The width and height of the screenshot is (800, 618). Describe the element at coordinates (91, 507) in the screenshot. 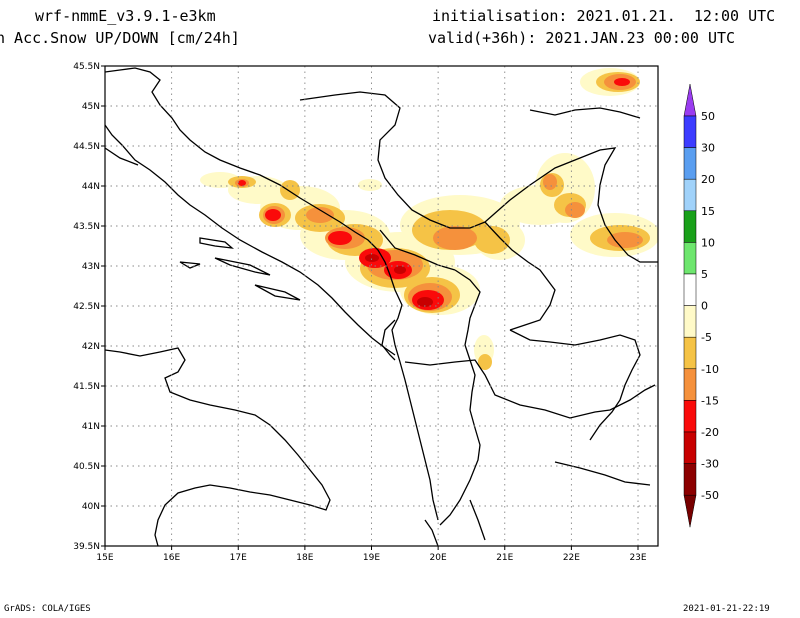

I see `lat-tick-label: 40N` at that location.